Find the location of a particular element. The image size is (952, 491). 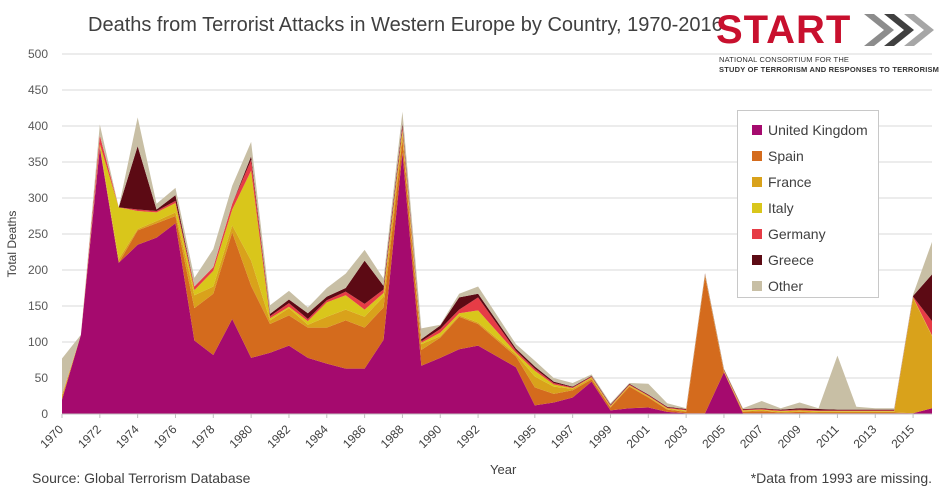

legend-item: United Kingdom is located at coordinates (808, 130).